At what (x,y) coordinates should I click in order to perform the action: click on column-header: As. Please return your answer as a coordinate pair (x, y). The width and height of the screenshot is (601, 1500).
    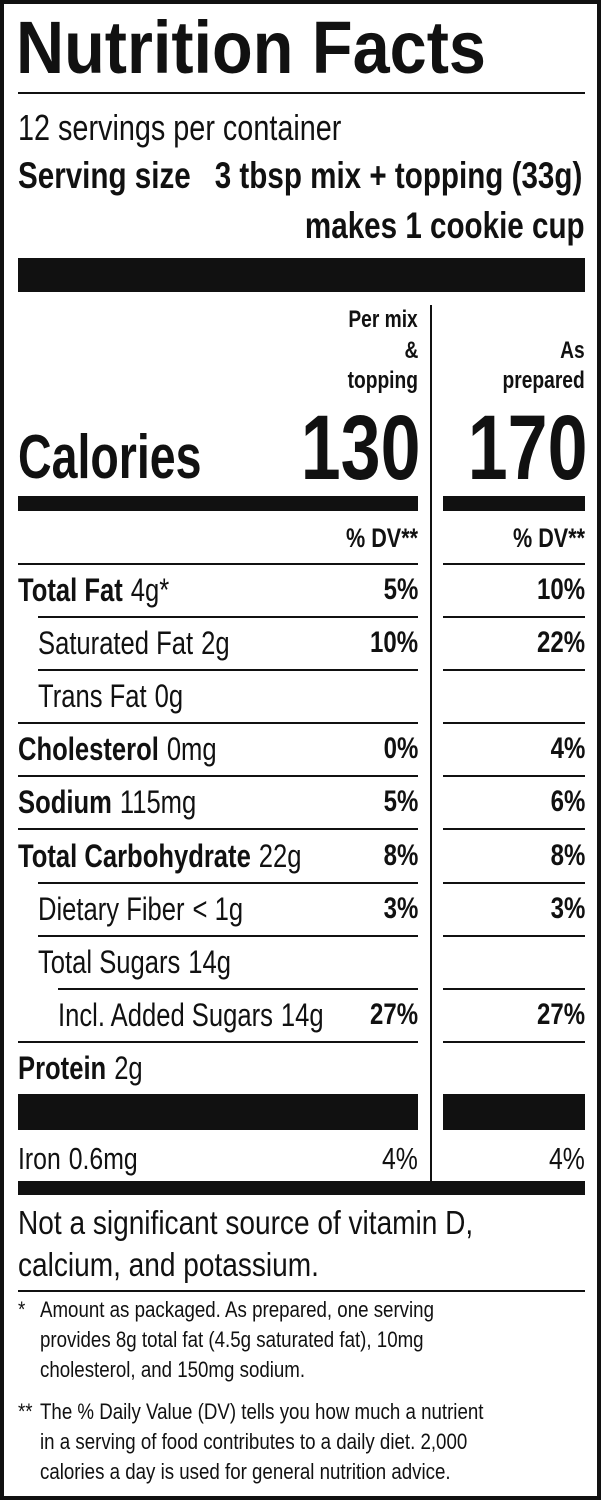
    Looking at the image, I should click on (572, 350).